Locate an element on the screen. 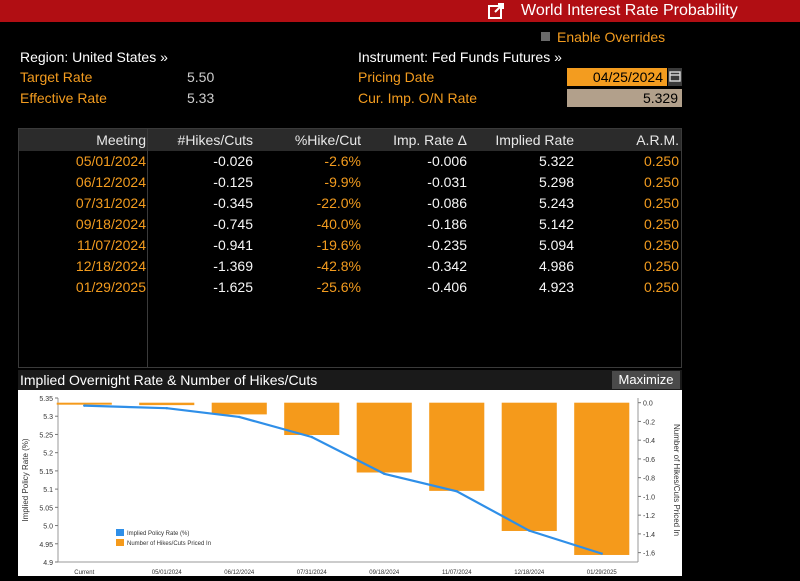  col-pct-hike-cut: %Hike/Cut is located at coordinates (327, 140).